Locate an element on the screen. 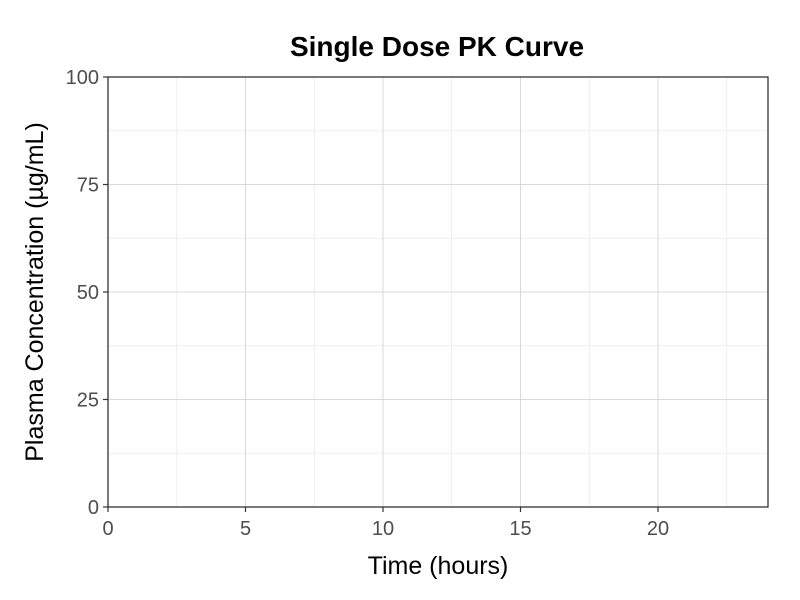  x-axis: 0 5 10 15 20 is located at coordinates (385, 523).